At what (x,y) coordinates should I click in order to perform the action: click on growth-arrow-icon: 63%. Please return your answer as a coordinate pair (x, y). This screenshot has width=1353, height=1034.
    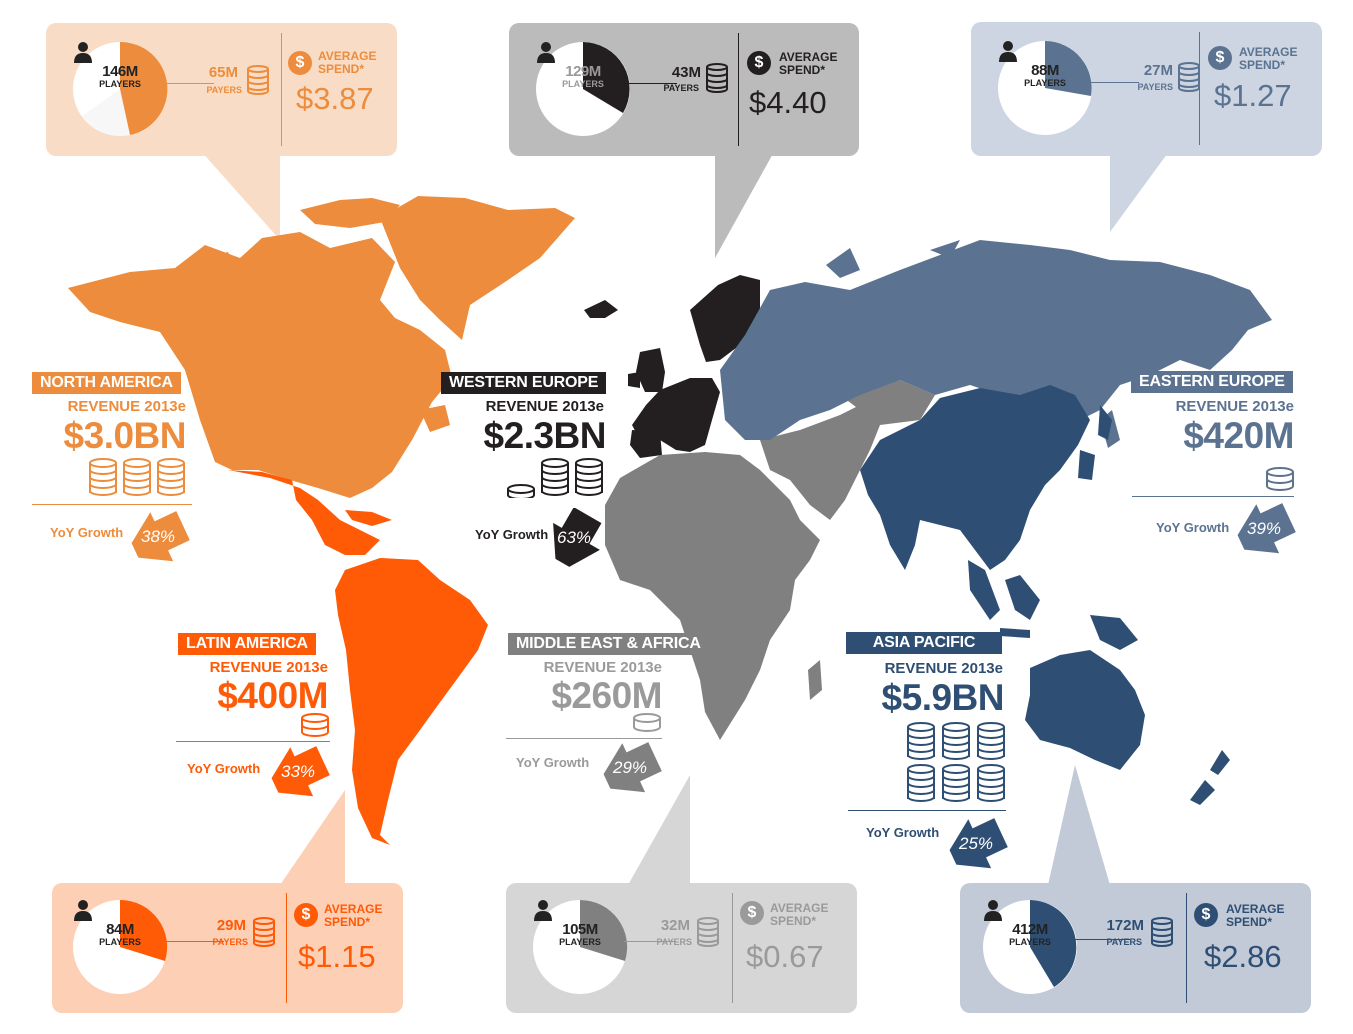
    Looking at the image, I should click on (575, 539).